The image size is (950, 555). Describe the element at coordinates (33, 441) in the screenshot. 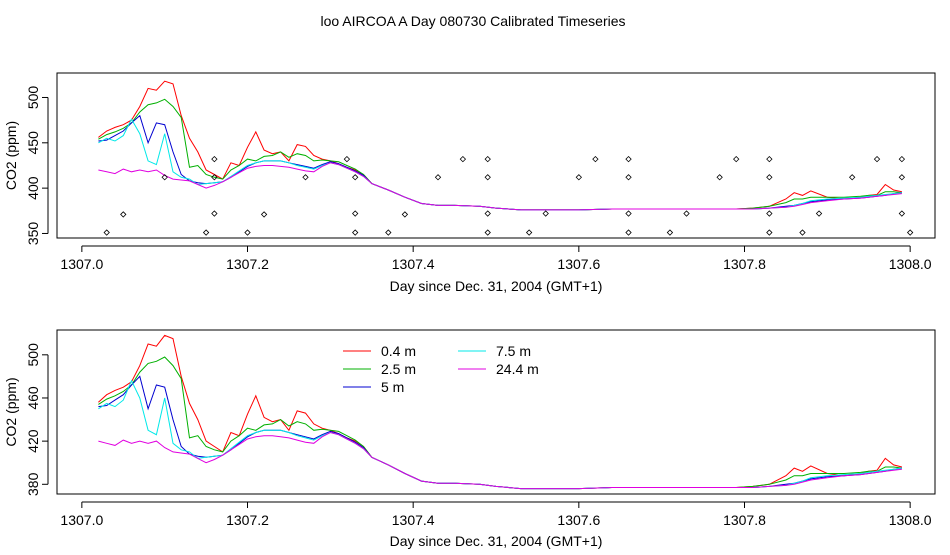

I see `y-tick-label: 420` at that location.